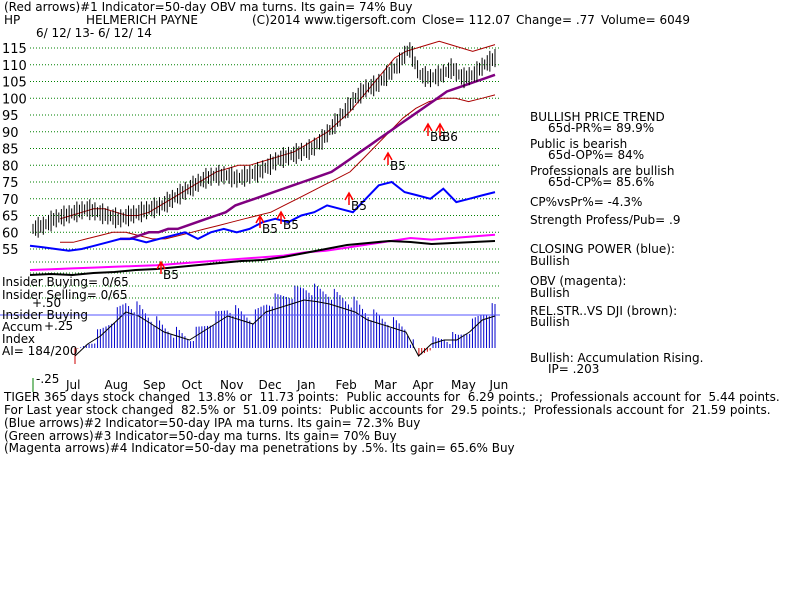 This screenshot has width=800, height=600. What do you see at coordinates (65, 282) in the screenshot?
I see `insider-buying: Insider Buying= 0/65` at bounding box center [65, 282].